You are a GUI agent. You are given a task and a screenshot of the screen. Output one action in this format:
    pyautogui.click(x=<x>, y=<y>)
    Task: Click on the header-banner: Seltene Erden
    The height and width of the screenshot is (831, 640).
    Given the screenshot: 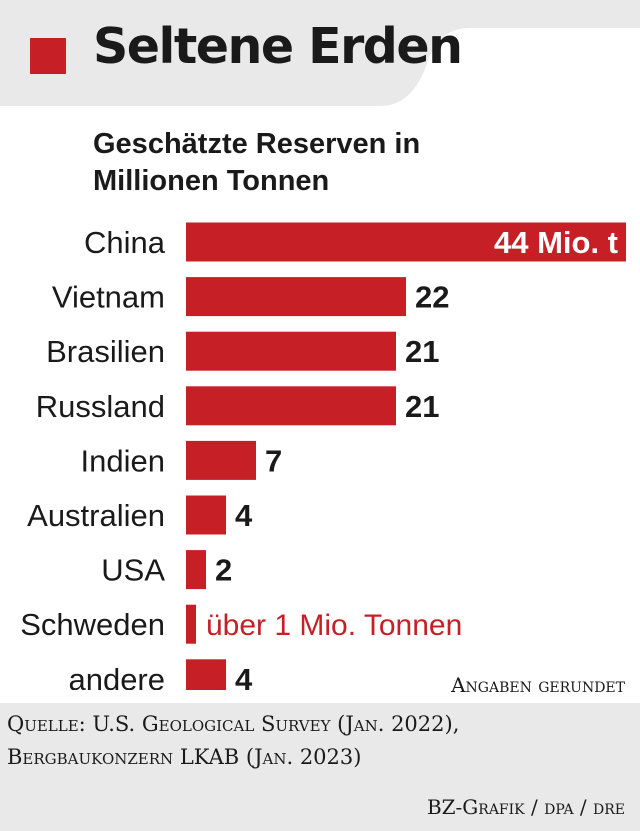 What is the action you would take?
    pyautogui.click(x=320, y=53)
    